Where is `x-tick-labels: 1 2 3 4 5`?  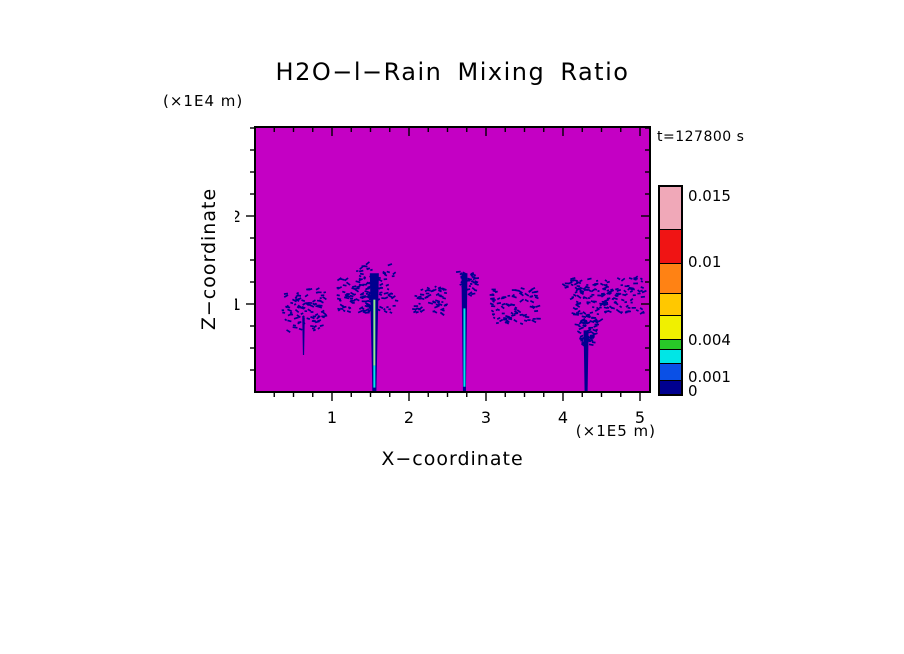 x-tick-labels: 1 2 3 4 5 is located at coordinates (486, 417).